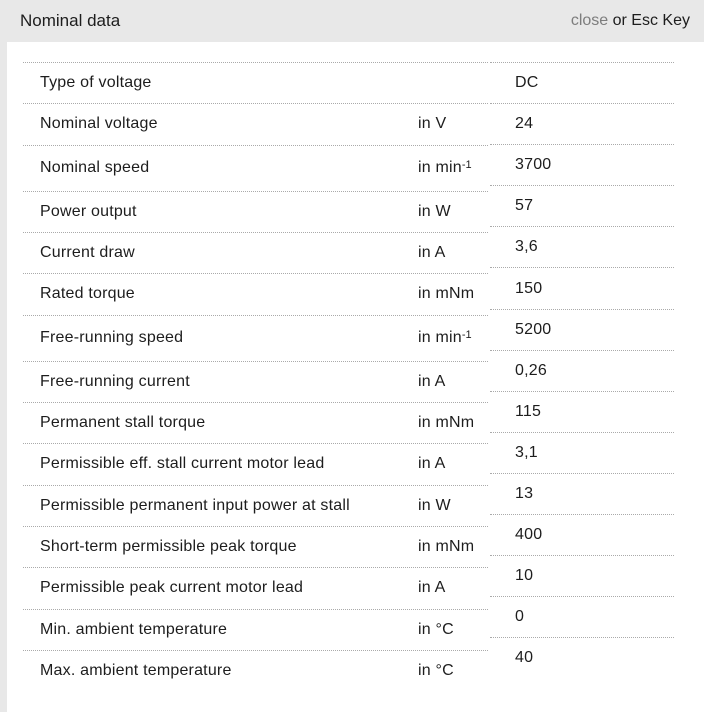  I want to click on spec-label: Free-running current, so click(115, 381).